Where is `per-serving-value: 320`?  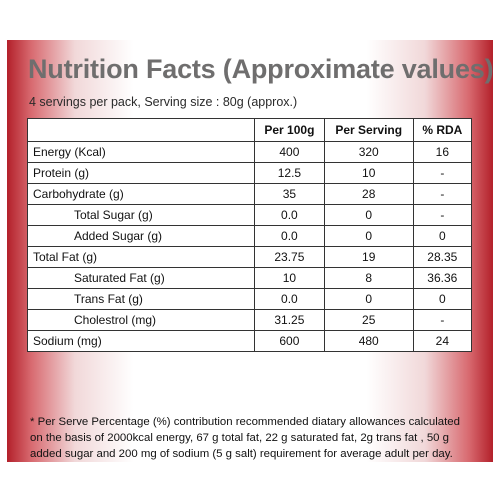
per-serving-value: 320 is located at coordinates (368, 152).